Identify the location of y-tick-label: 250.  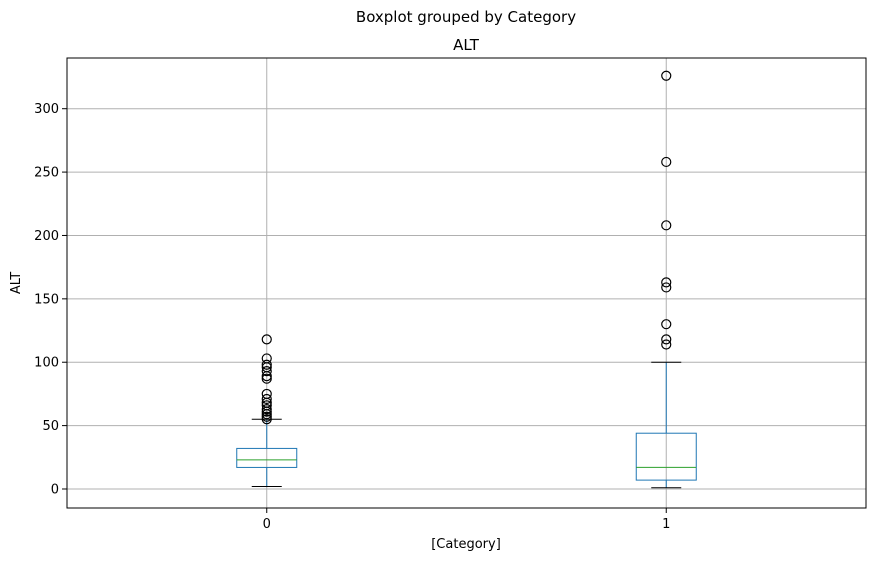
(46, 173).